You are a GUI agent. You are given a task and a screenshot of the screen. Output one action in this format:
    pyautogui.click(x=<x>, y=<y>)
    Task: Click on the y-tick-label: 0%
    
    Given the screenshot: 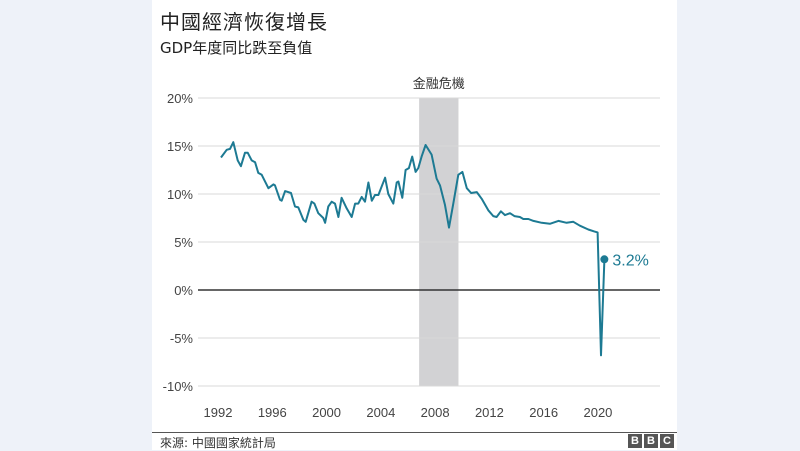 What is the action you would take?
    pyautogui.click(x=183, y=290)
    